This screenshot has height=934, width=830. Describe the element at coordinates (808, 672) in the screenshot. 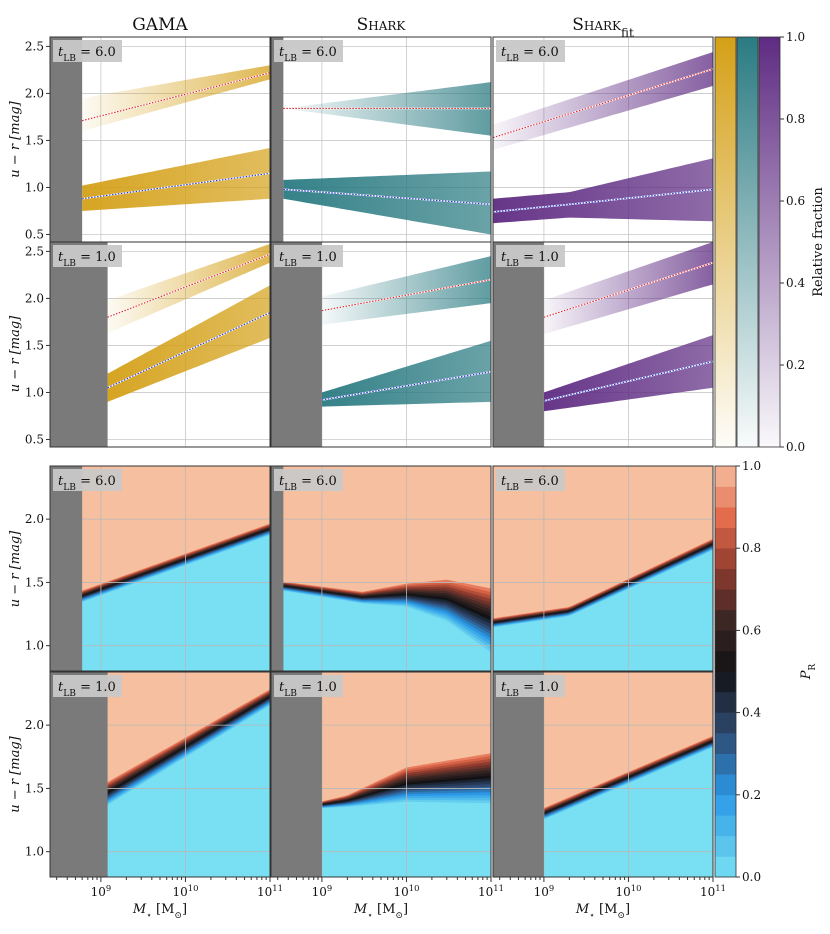

I see `bottom-colorbar-label: PR` at that location.